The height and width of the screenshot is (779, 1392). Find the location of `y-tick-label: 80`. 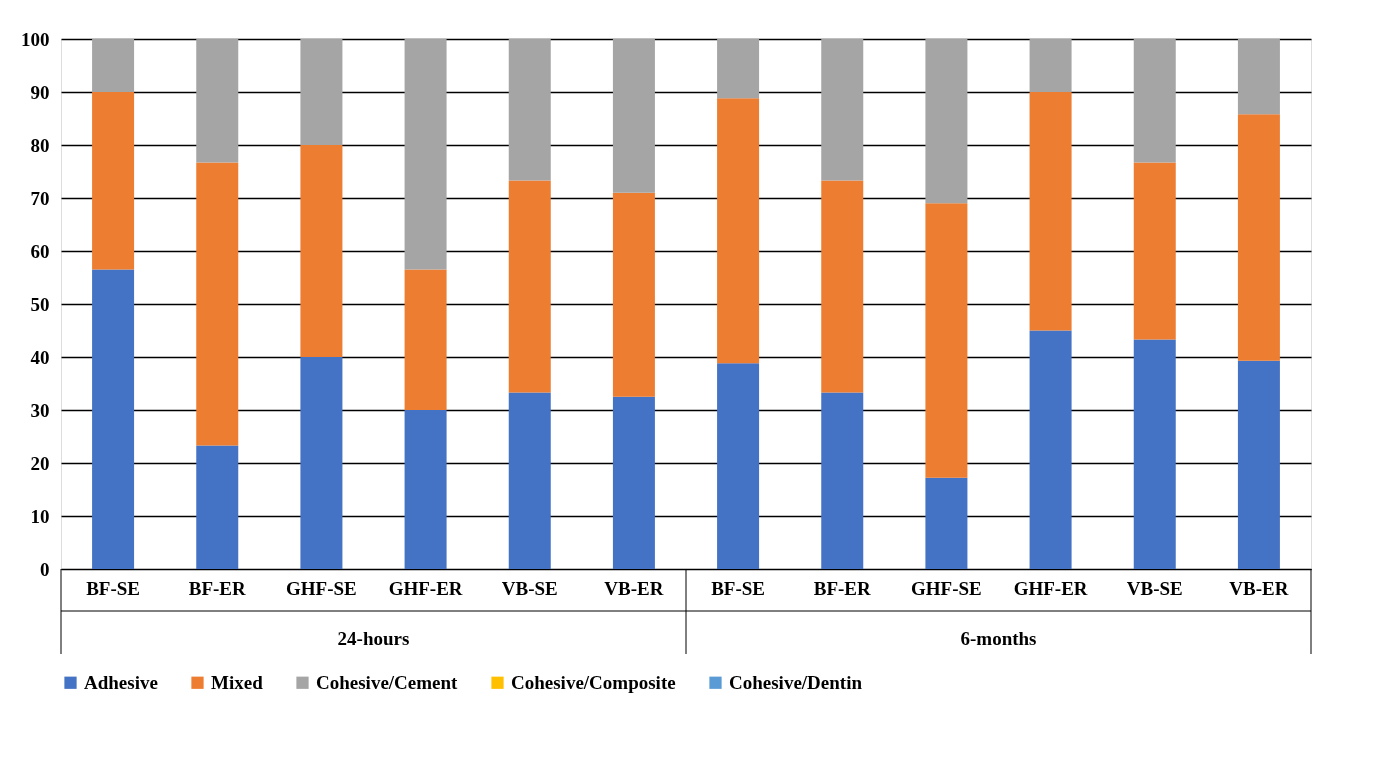

y-tick-label: 80 is located at coordinates (40, 145).